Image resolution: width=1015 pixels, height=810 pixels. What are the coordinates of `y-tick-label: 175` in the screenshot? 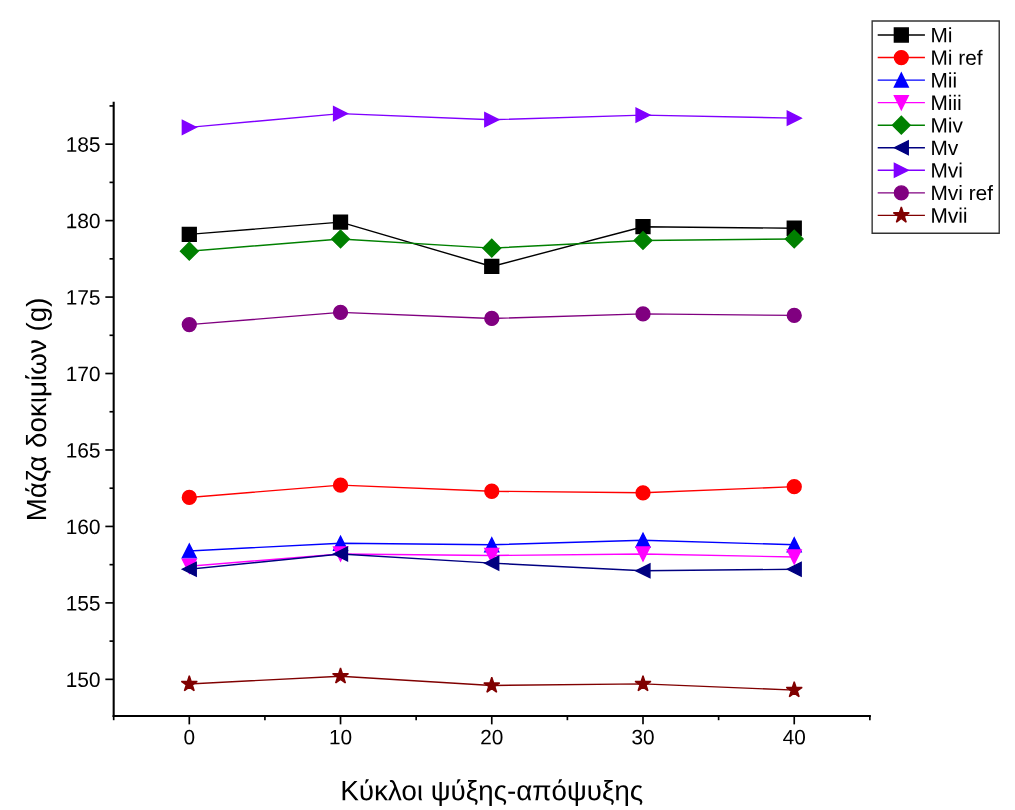 It's located at (83, 297).